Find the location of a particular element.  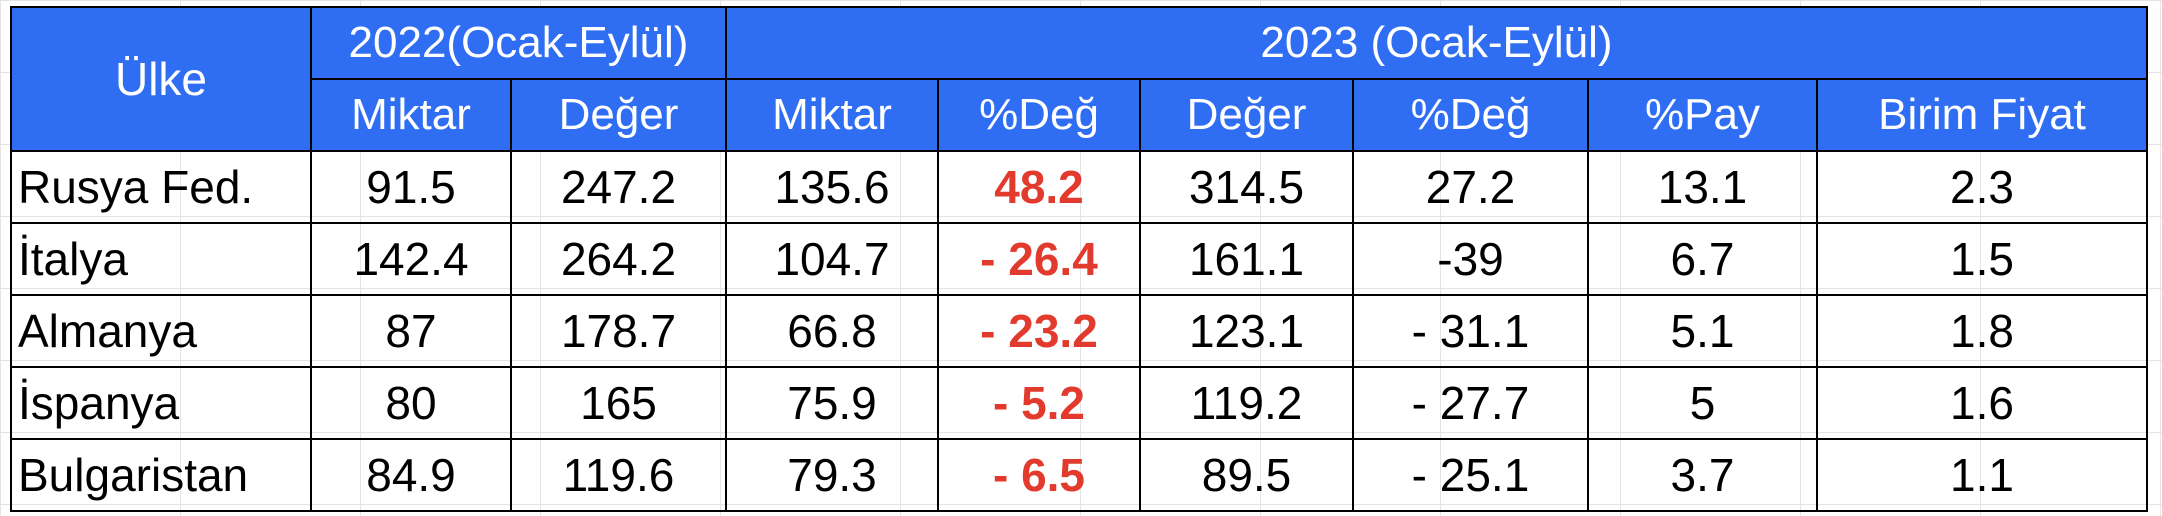

miktar-2022-cell: 80 is located at coordinates (411, 403).